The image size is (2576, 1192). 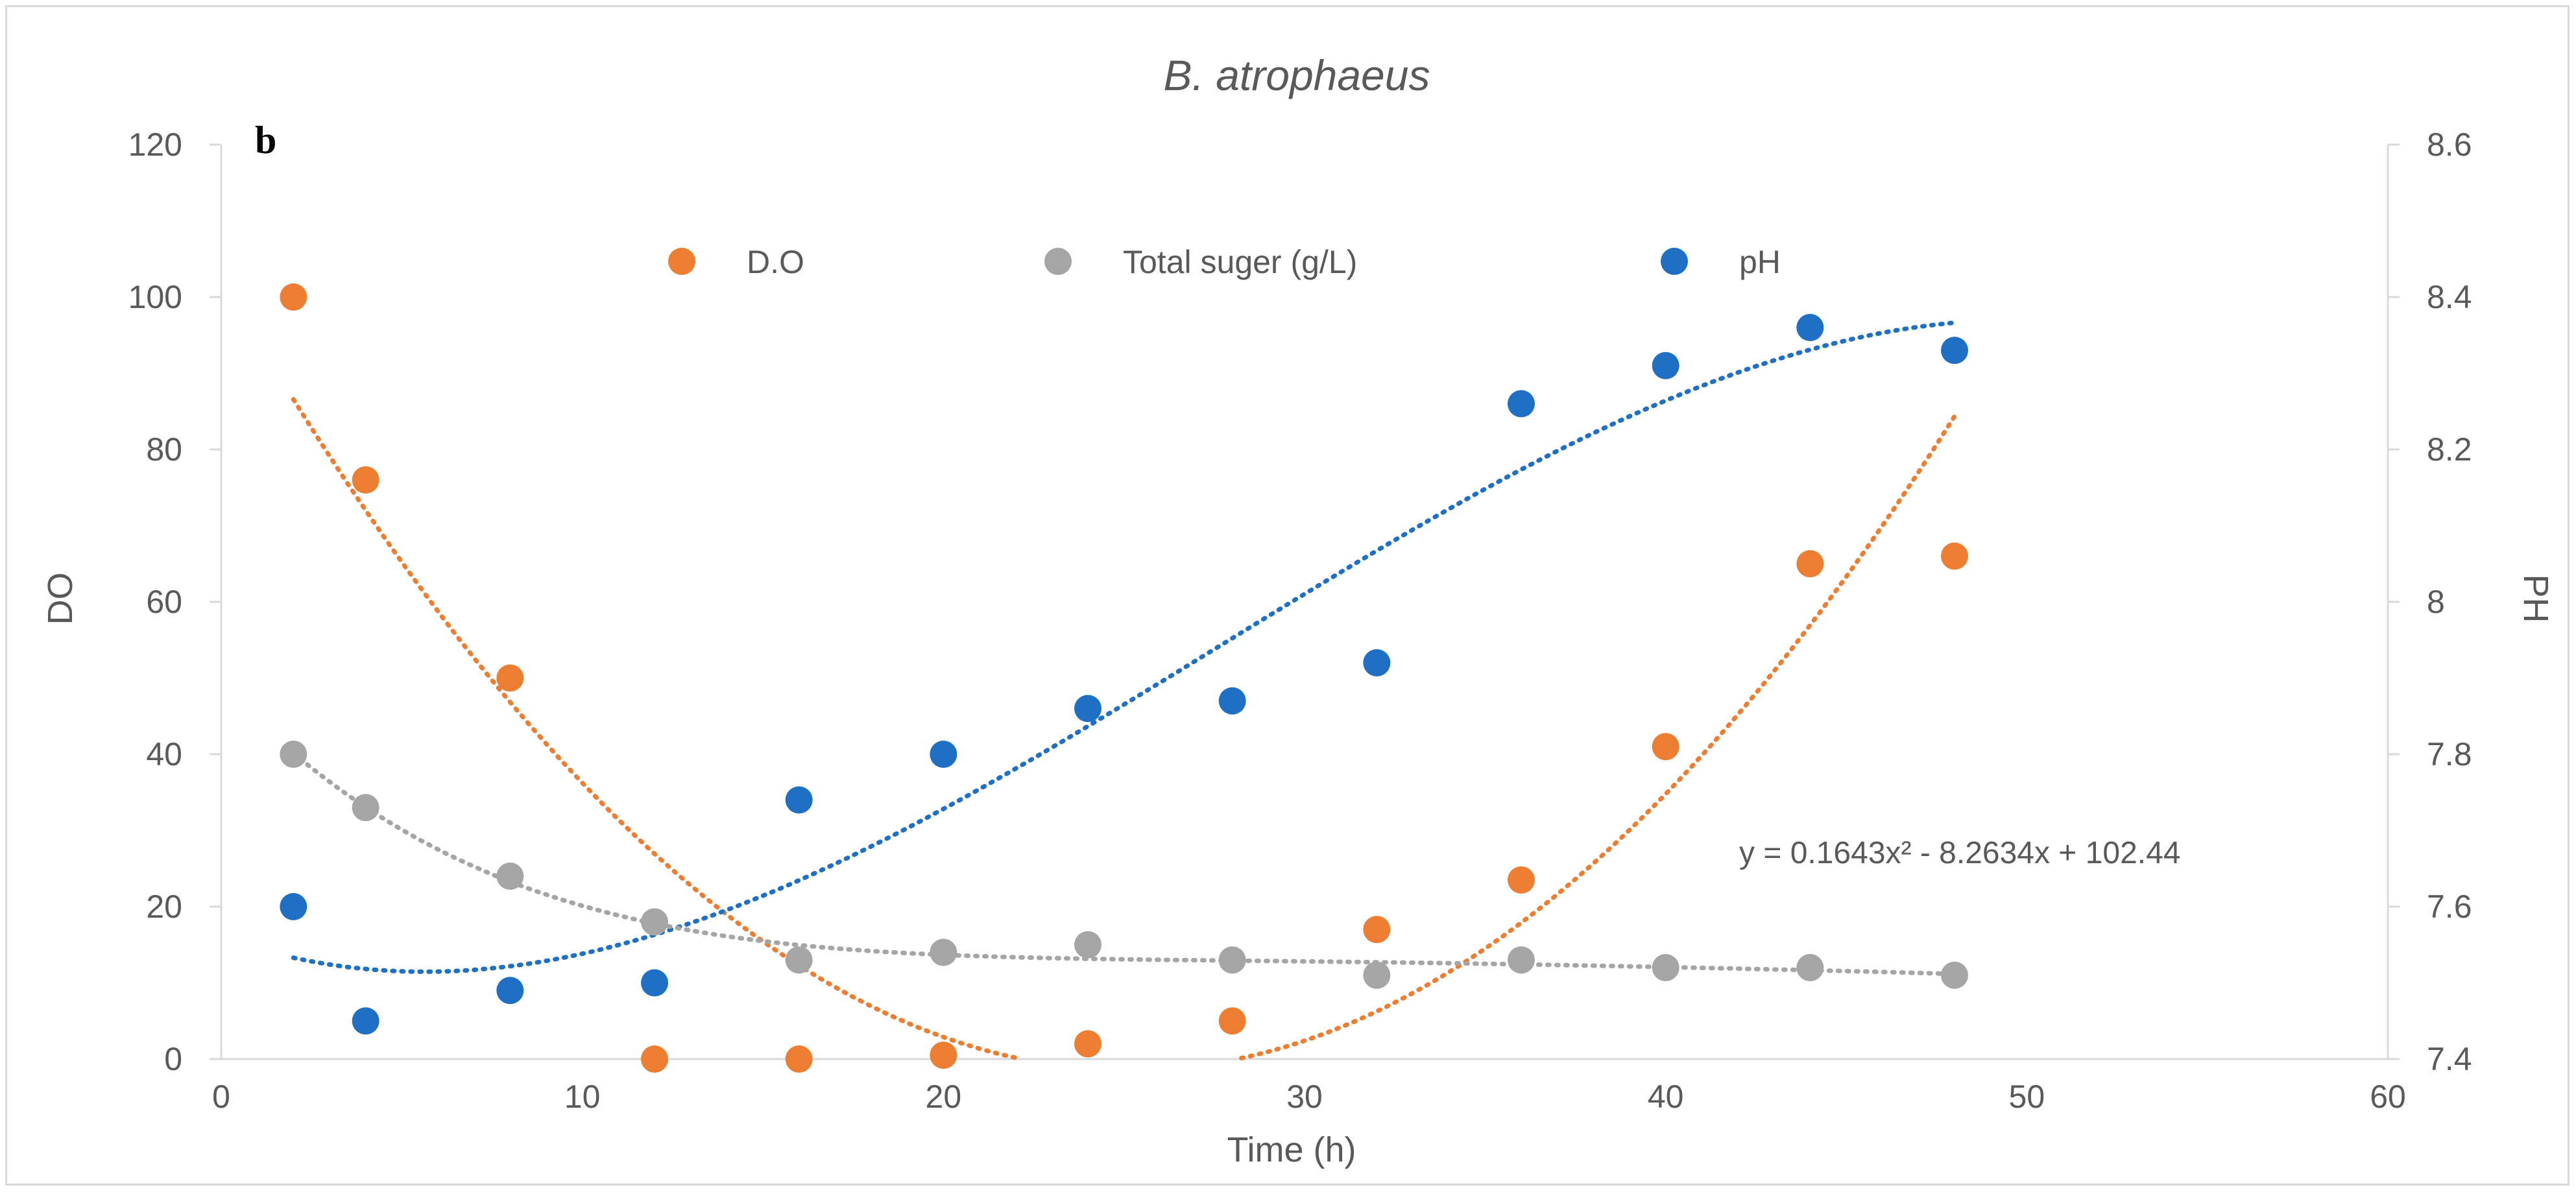 What do you see at coordinates (155, 297) in the screenshot?
I see `y-left-tick-label: 100` at bounding box center [155, 297].